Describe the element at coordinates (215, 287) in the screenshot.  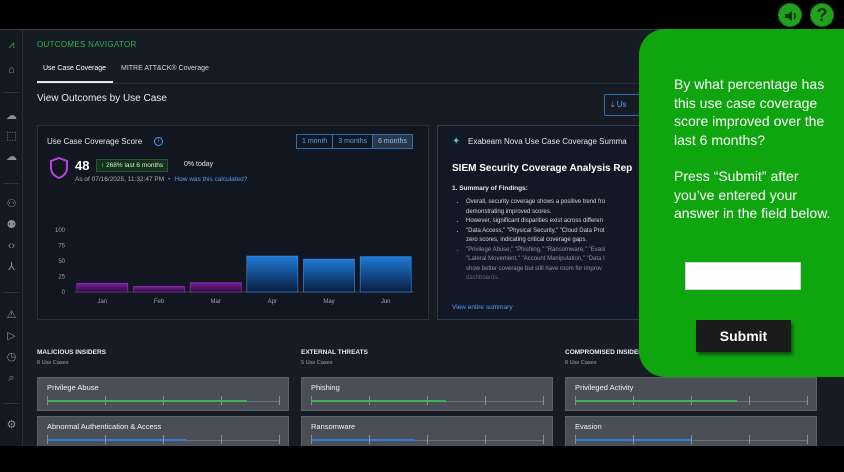
I see `bar-mar` at that location.